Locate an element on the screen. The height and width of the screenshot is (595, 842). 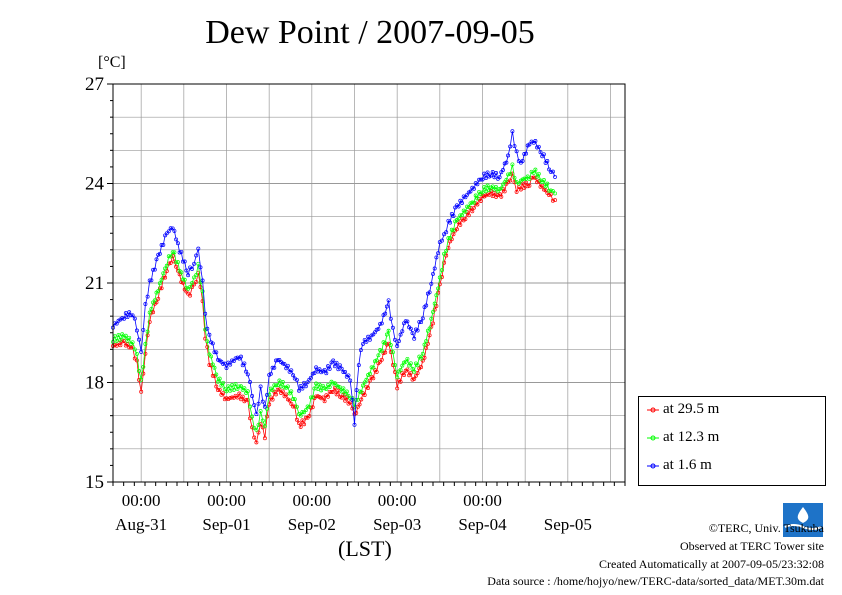
legend-marker-blue-icon is located at coordinates (653, 465).